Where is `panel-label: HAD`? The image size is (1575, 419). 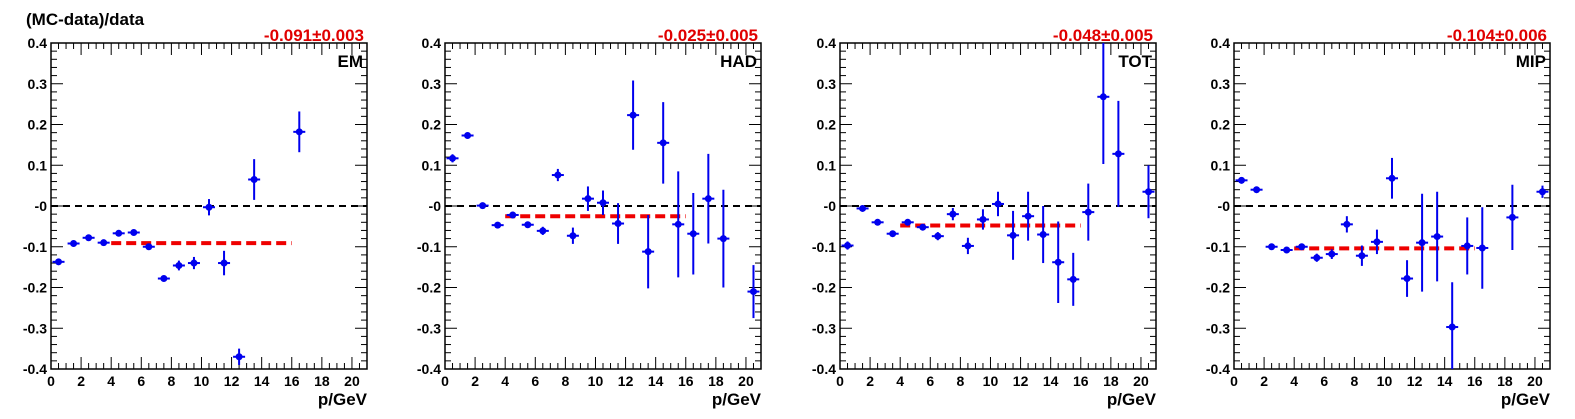
panel-label: HAD is located at coordinates (738, 61).